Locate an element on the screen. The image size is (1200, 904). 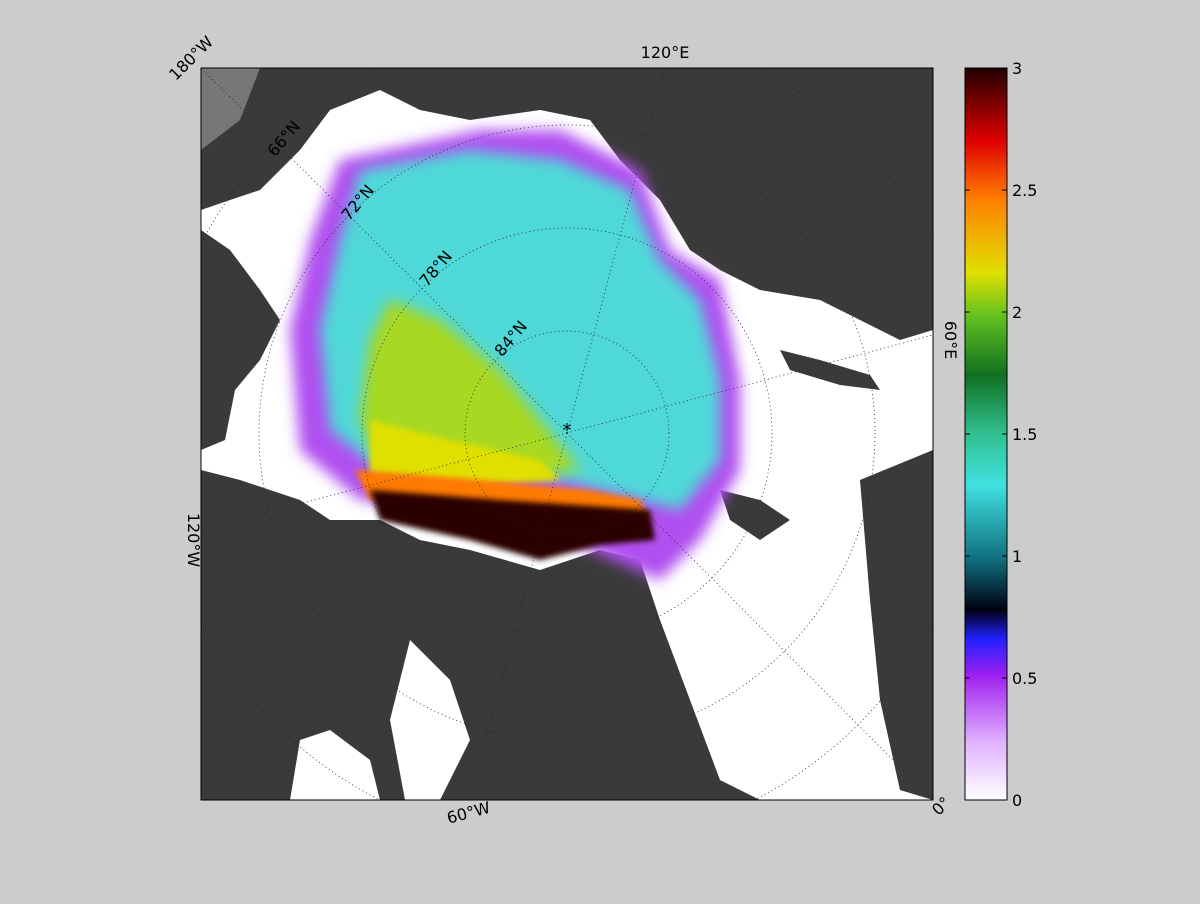
colorbar-tick-label: 0.5 is located at coordinates (1024, 678).